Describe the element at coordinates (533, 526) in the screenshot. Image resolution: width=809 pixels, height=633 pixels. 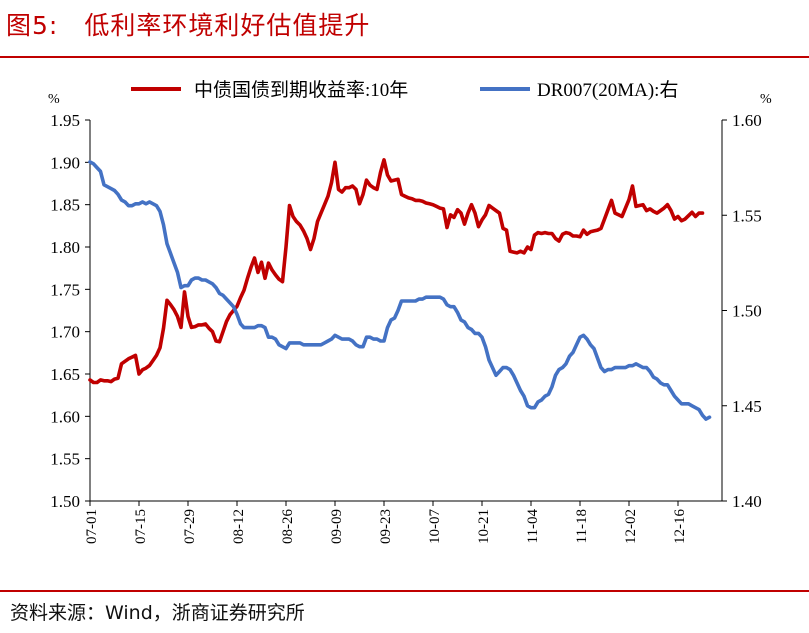
I see `x-tick-label: 11-04` at that location.